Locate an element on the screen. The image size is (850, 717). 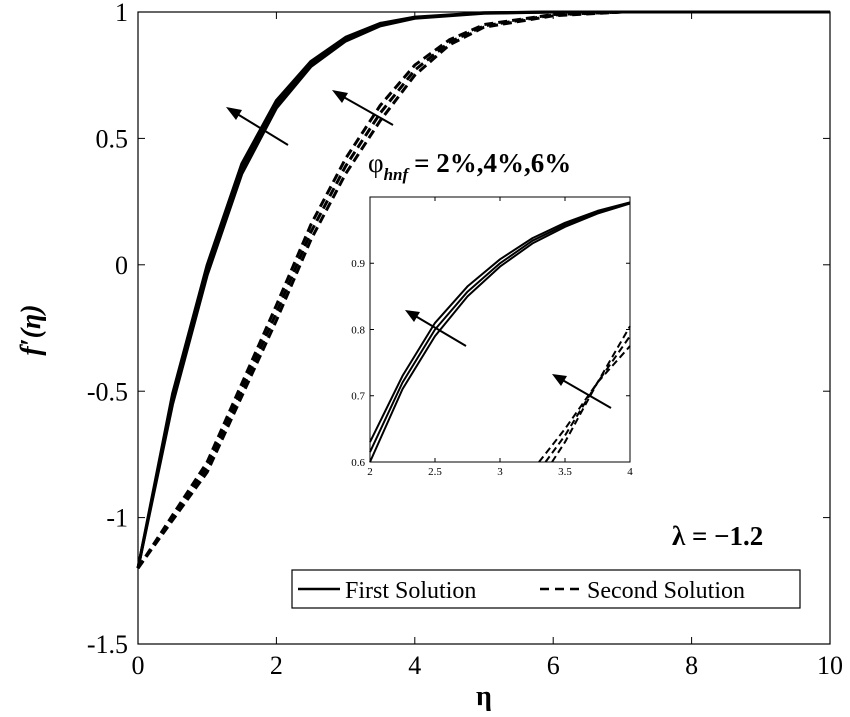
x-axis-label: η is located at coordinates (484, 696).